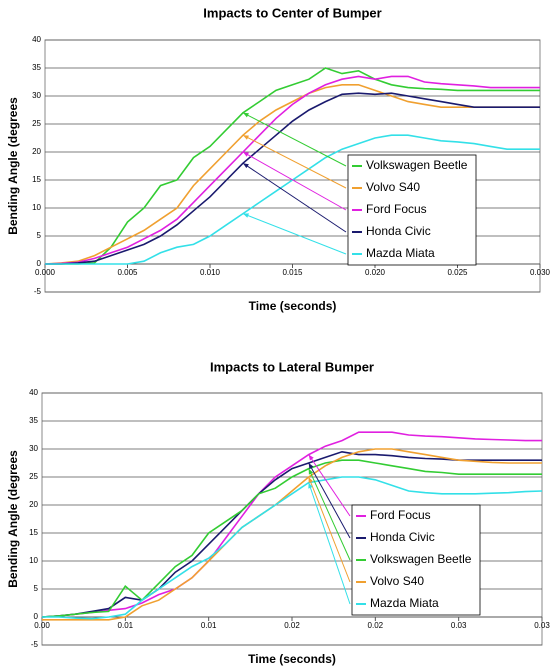  I want to click on x-tick-label: 0.015, so click(292, 272).